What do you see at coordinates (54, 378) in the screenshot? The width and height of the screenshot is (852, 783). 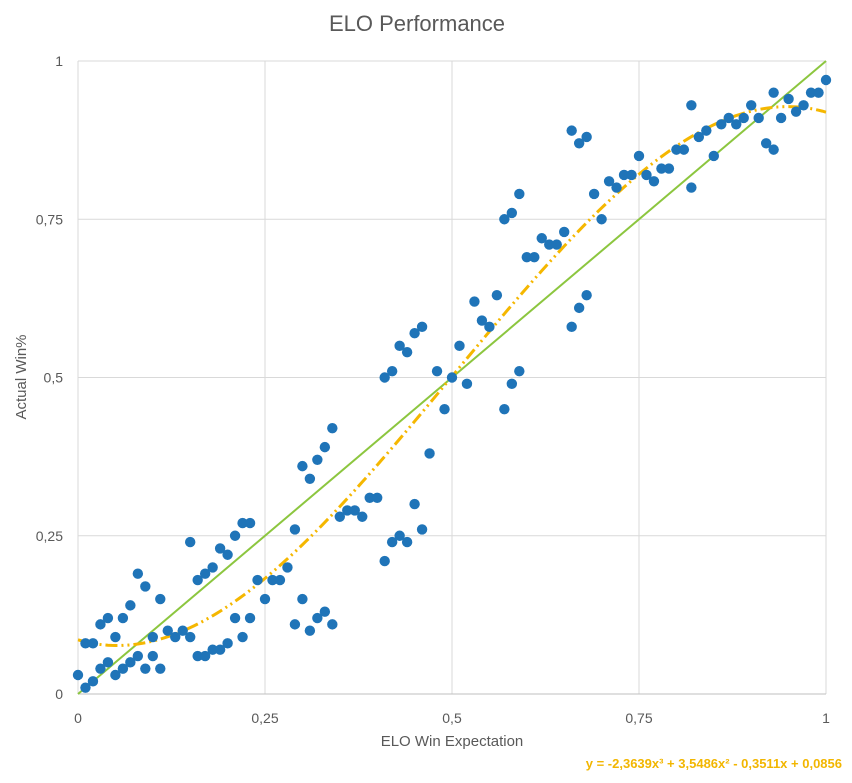 I see `y-tick-label: 0,5` at bounding box center [54, 378].